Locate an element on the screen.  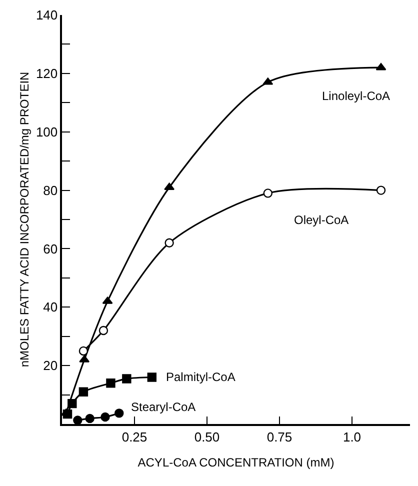
y-axis-title: nMOLES FATTY ACID INCORPORATED/mg PROTEIN is located at coordinates (25, 220).